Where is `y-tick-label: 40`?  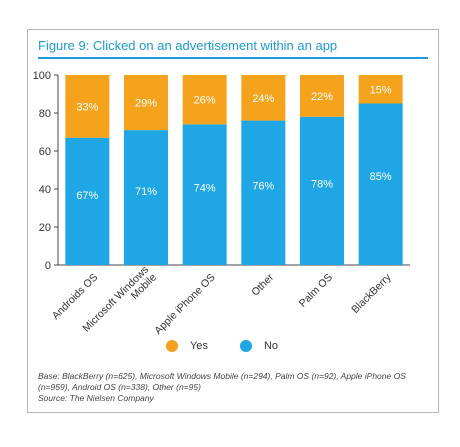
y-tick-label: 40 is located at coordinates (45, 190).